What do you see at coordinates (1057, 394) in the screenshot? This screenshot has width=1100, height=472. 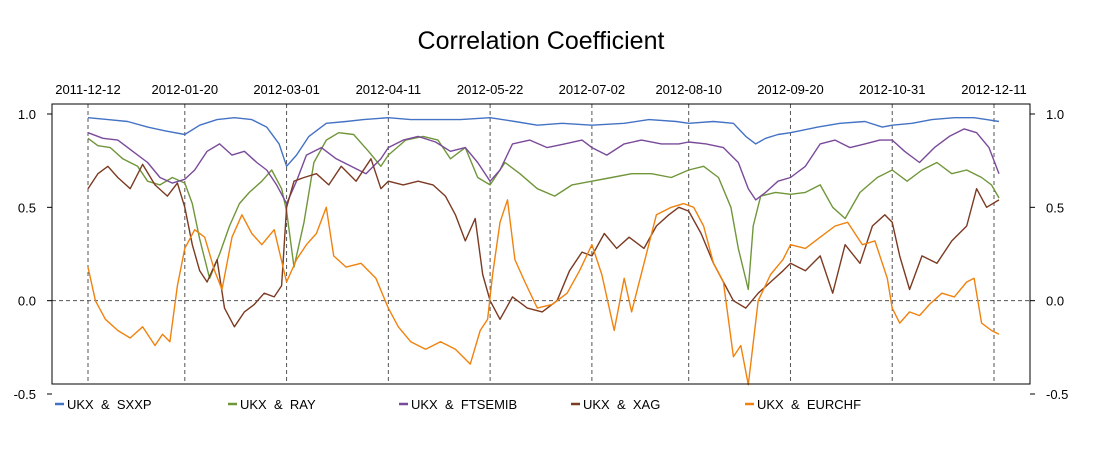 I see `y-tick-label-right: -0.5` at bounding box center [1057, 394].